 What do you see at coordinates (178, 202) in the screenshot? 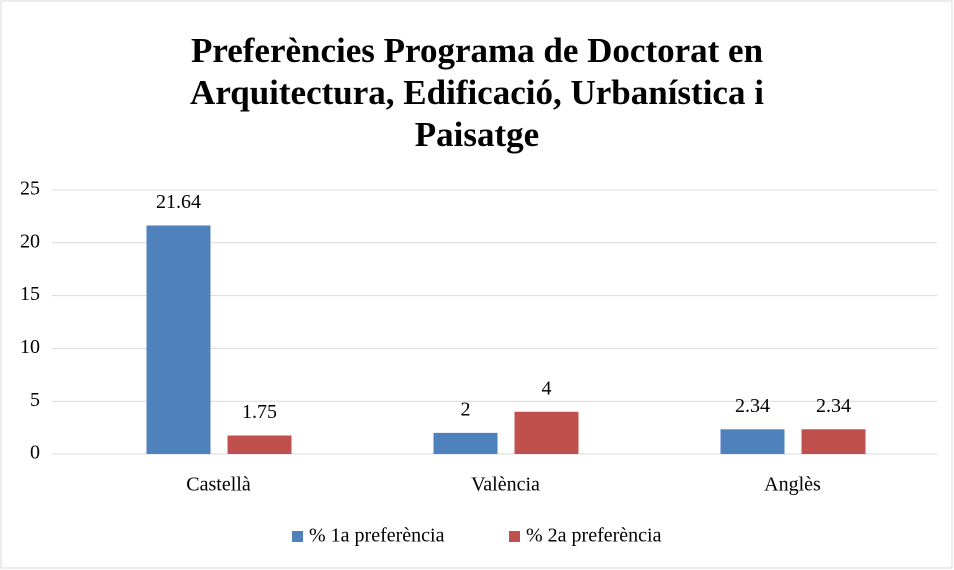
I see `data-label: 21.64` at bounding box center [178, 202].